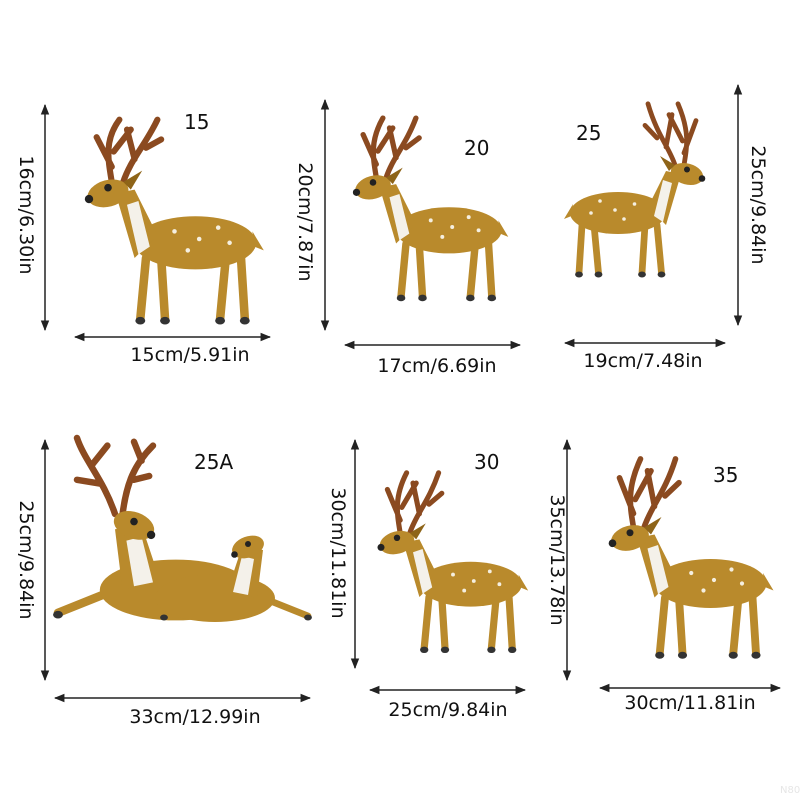 The width and height of the screenshot is (800, 800). Describe the element at coordinates (726, 475) in the screenshot. I see `size-label: 35` at that location.